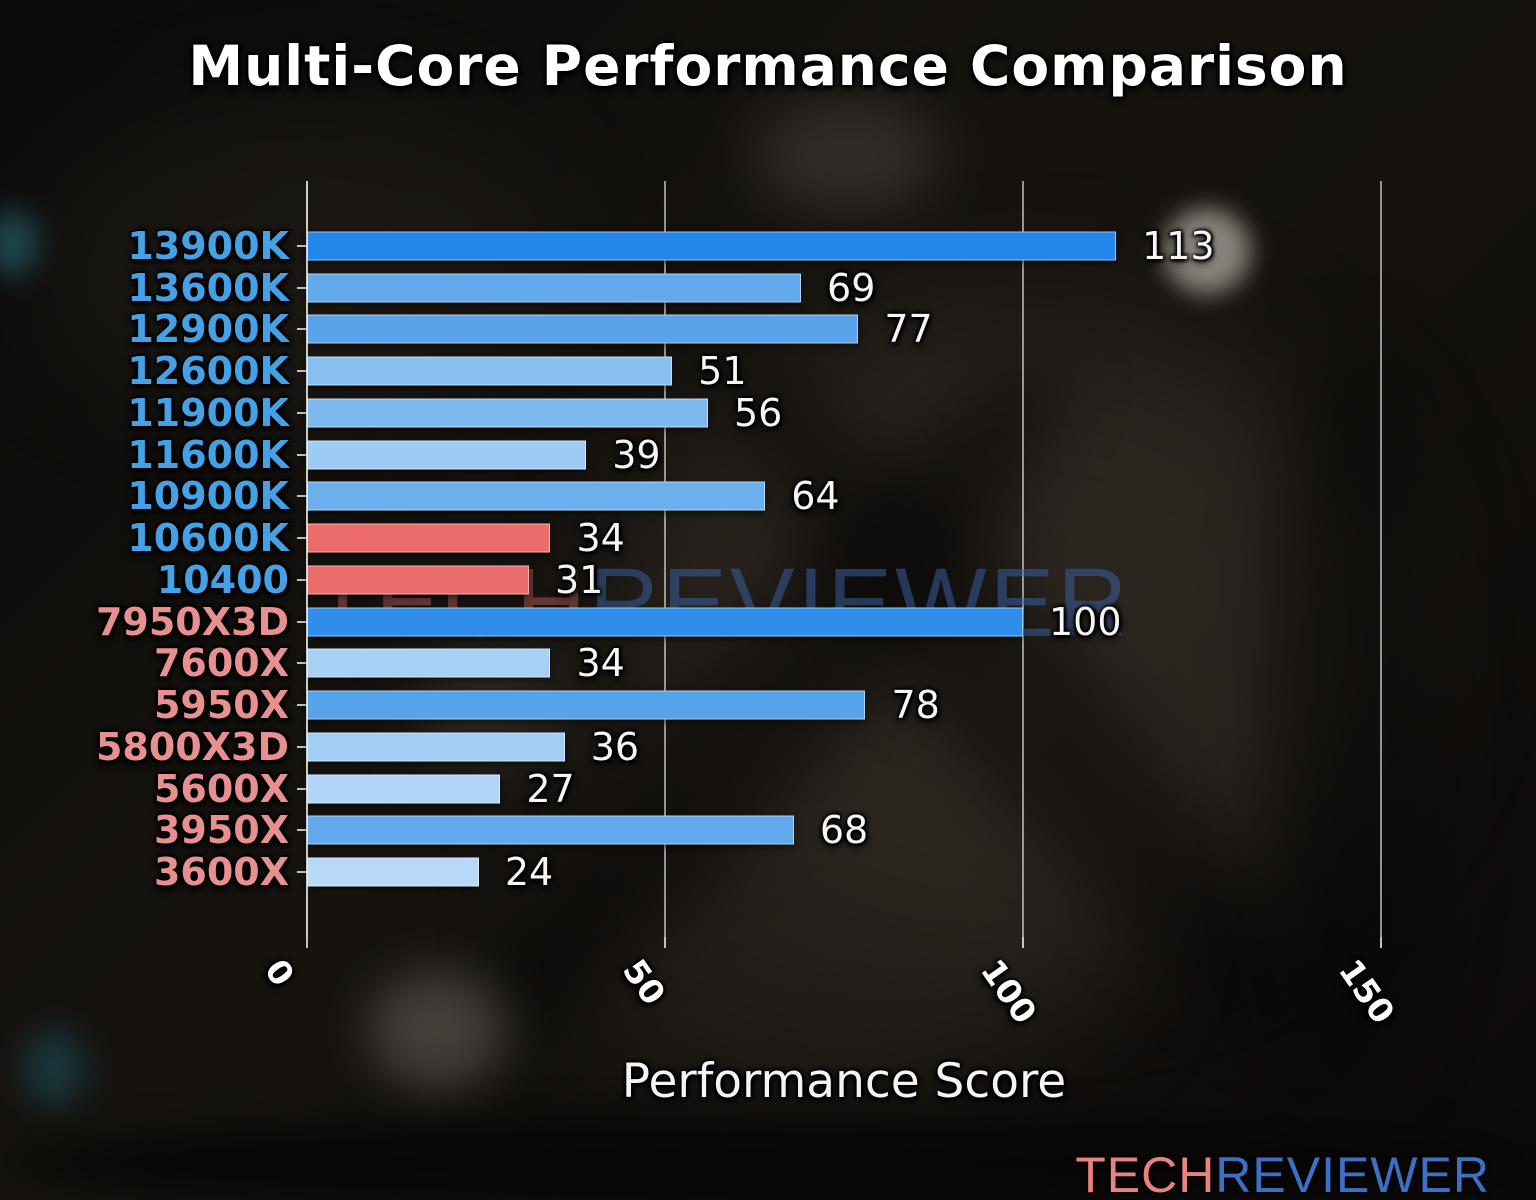 Image resolution: width=1536 pixels, height=1200 pixels. I want to click on bar-row: 7600X 34, so click(767, 663).